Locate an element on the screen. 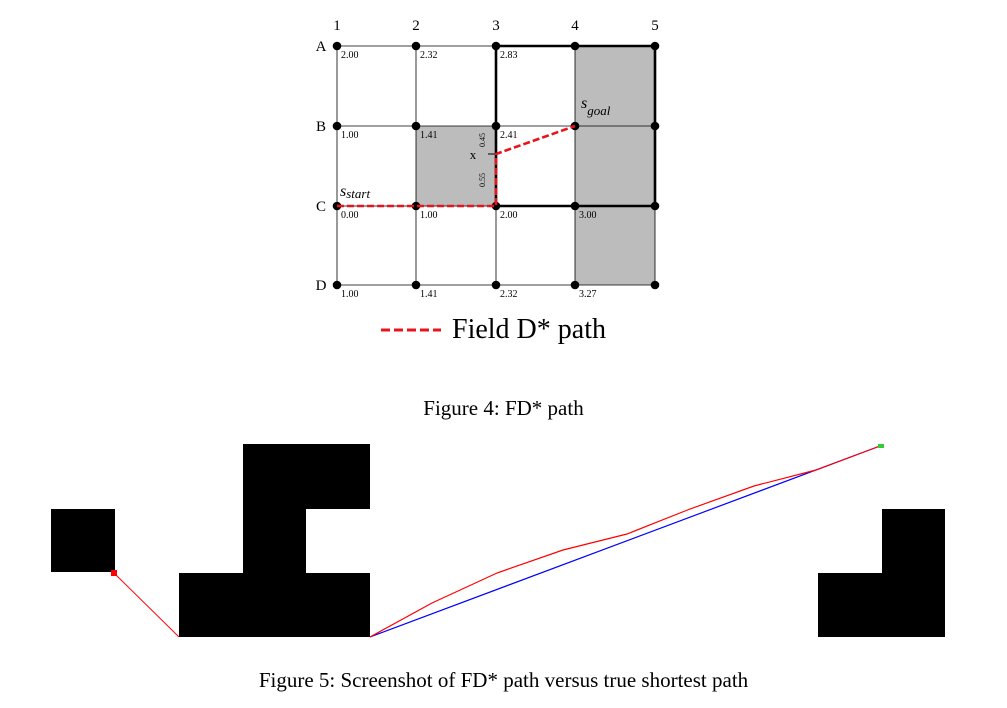 This screenshot has width=1007, height=708. goal-label: sgoal is located at coordinates (596, 106).